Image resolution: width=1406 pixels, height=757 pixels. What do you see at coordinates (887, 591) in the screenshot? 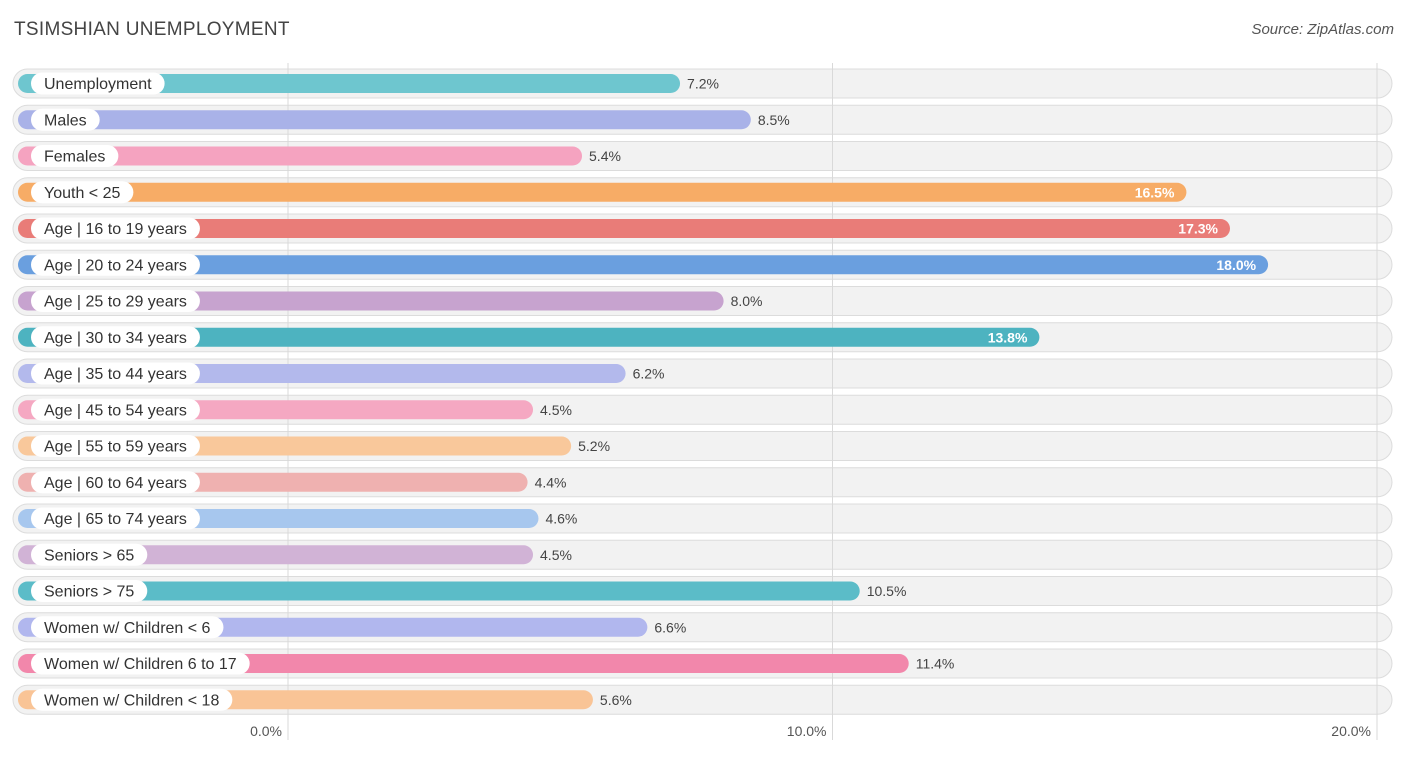
I see `value-label: 10.5%` at bounding box center [887, 591].